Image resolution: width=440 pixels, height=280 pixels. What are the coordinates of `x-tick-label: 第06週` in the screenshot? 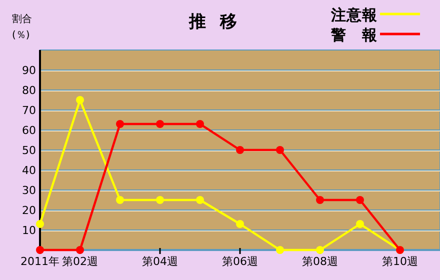 It's located at (240, 261).